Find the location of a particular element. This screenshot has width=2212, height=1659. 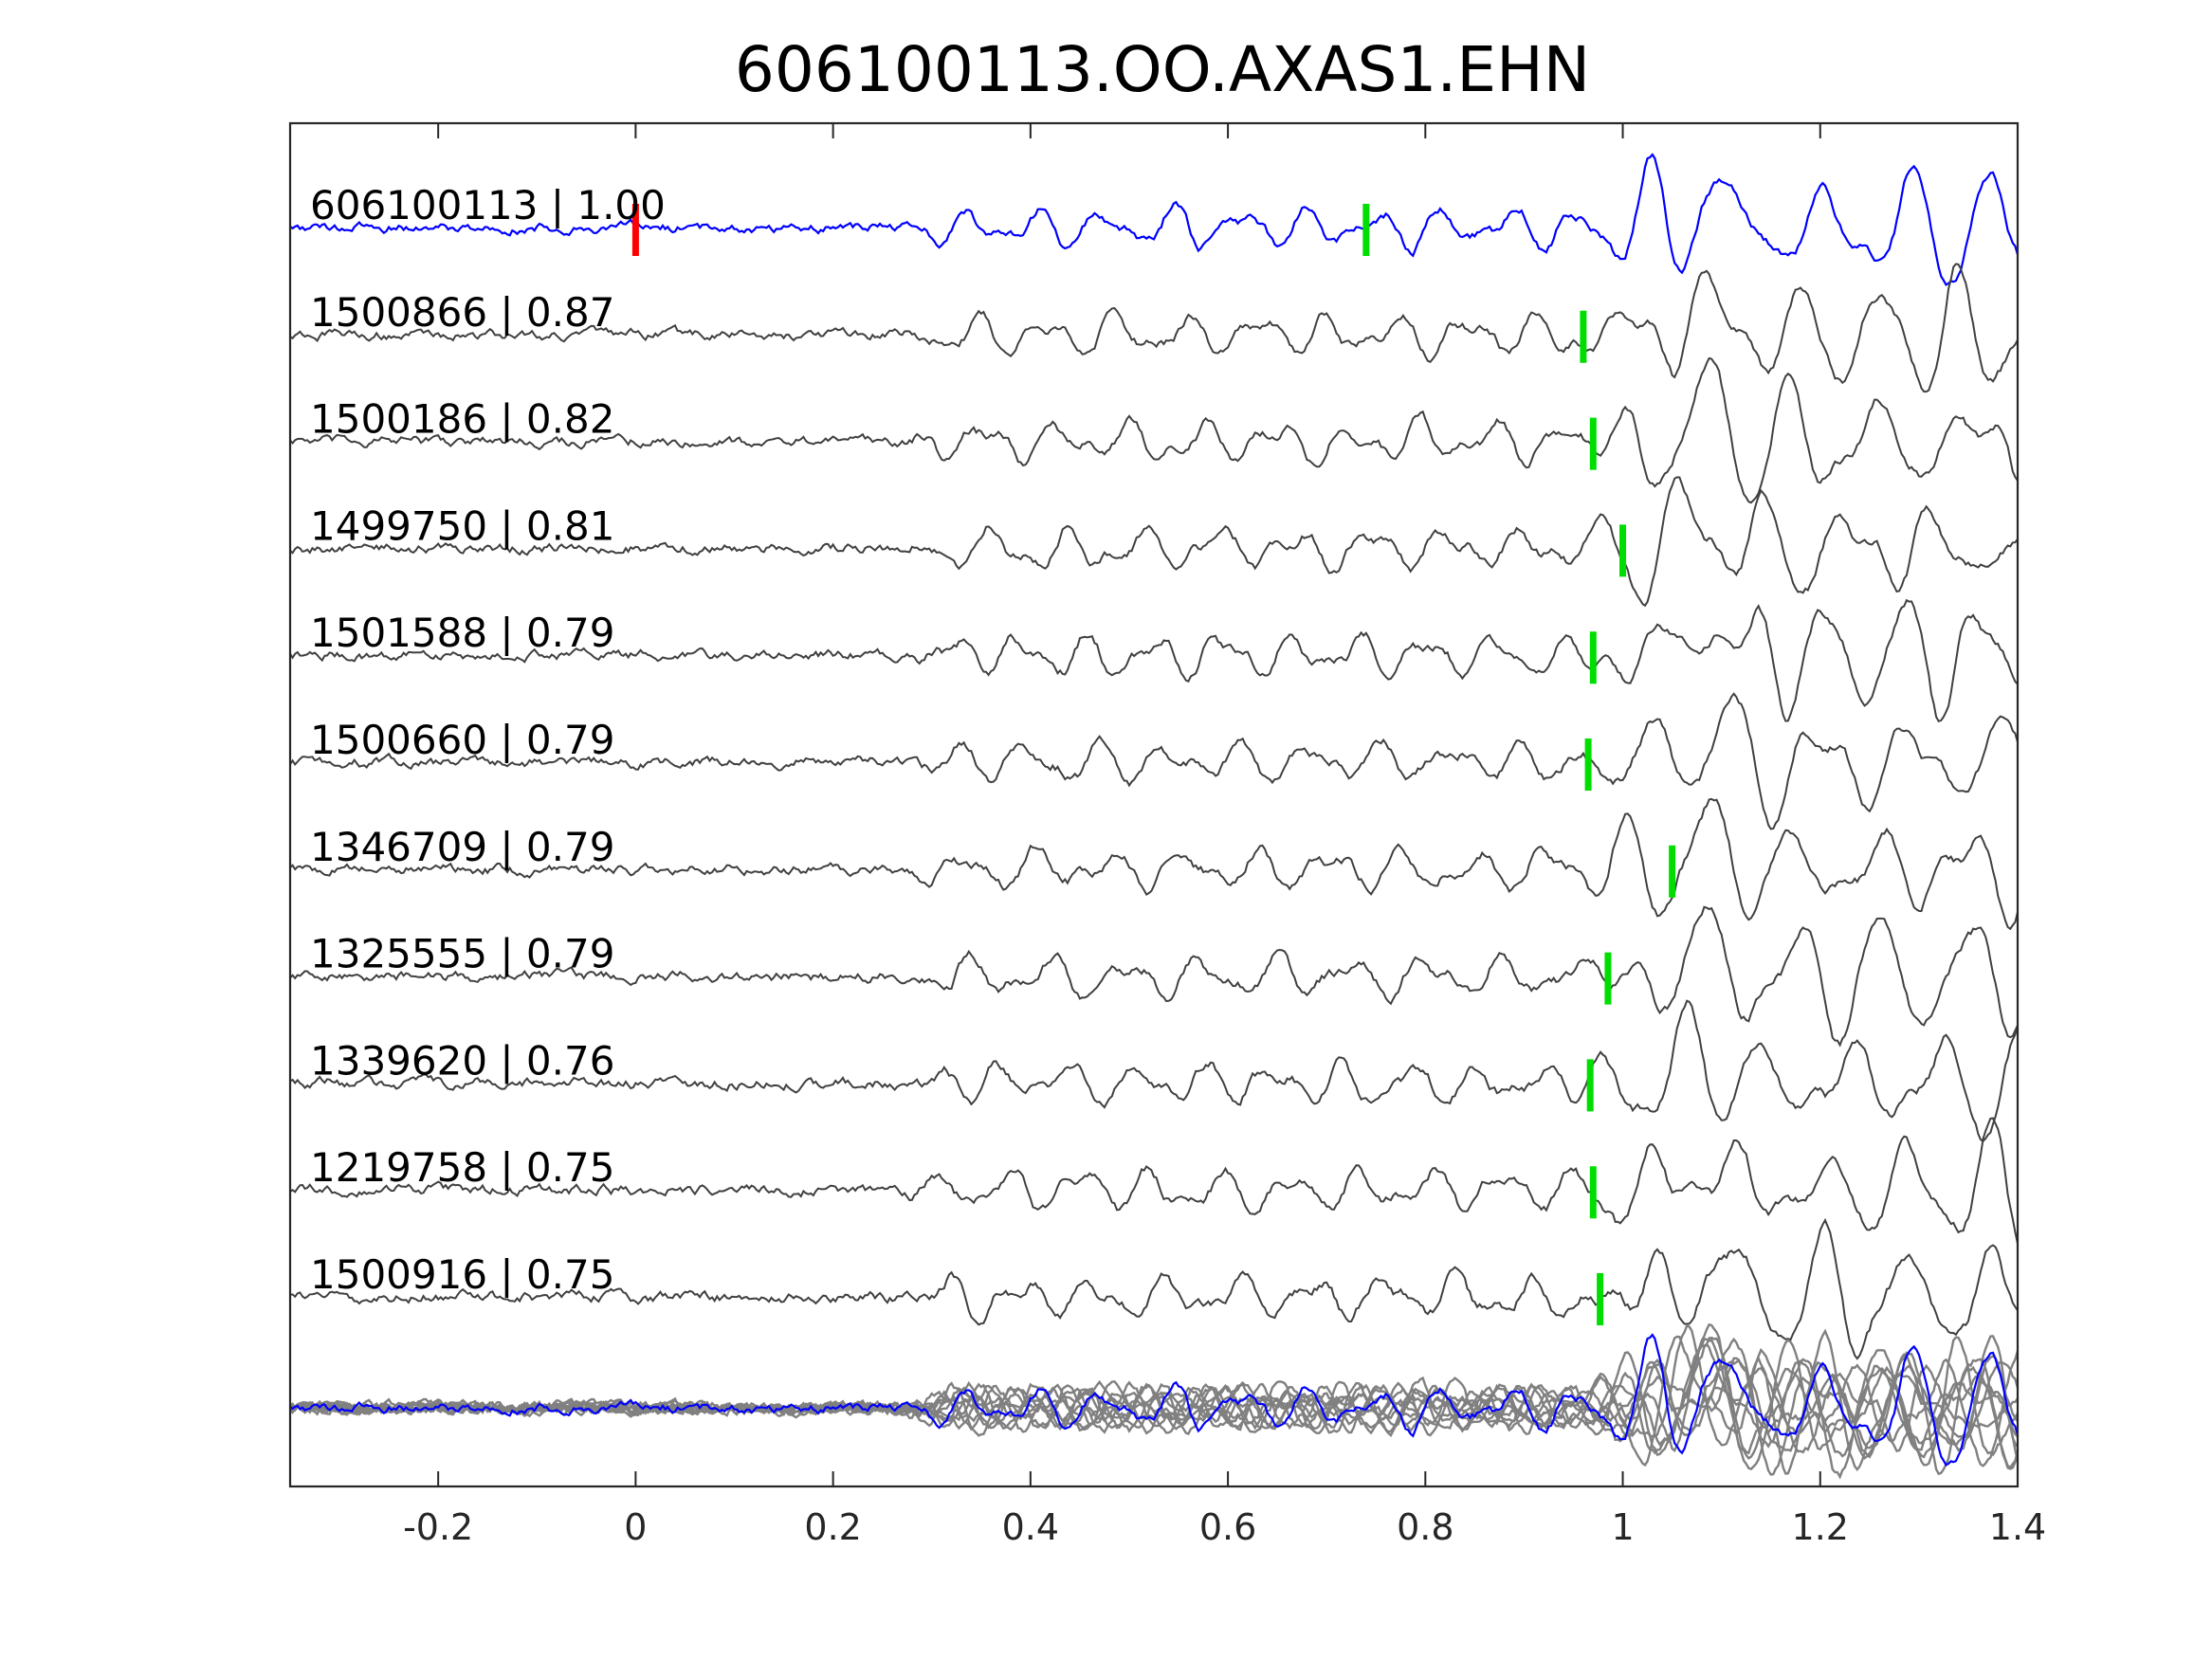

x-tick-label: 1 is located at coordinates (1622, 1527).